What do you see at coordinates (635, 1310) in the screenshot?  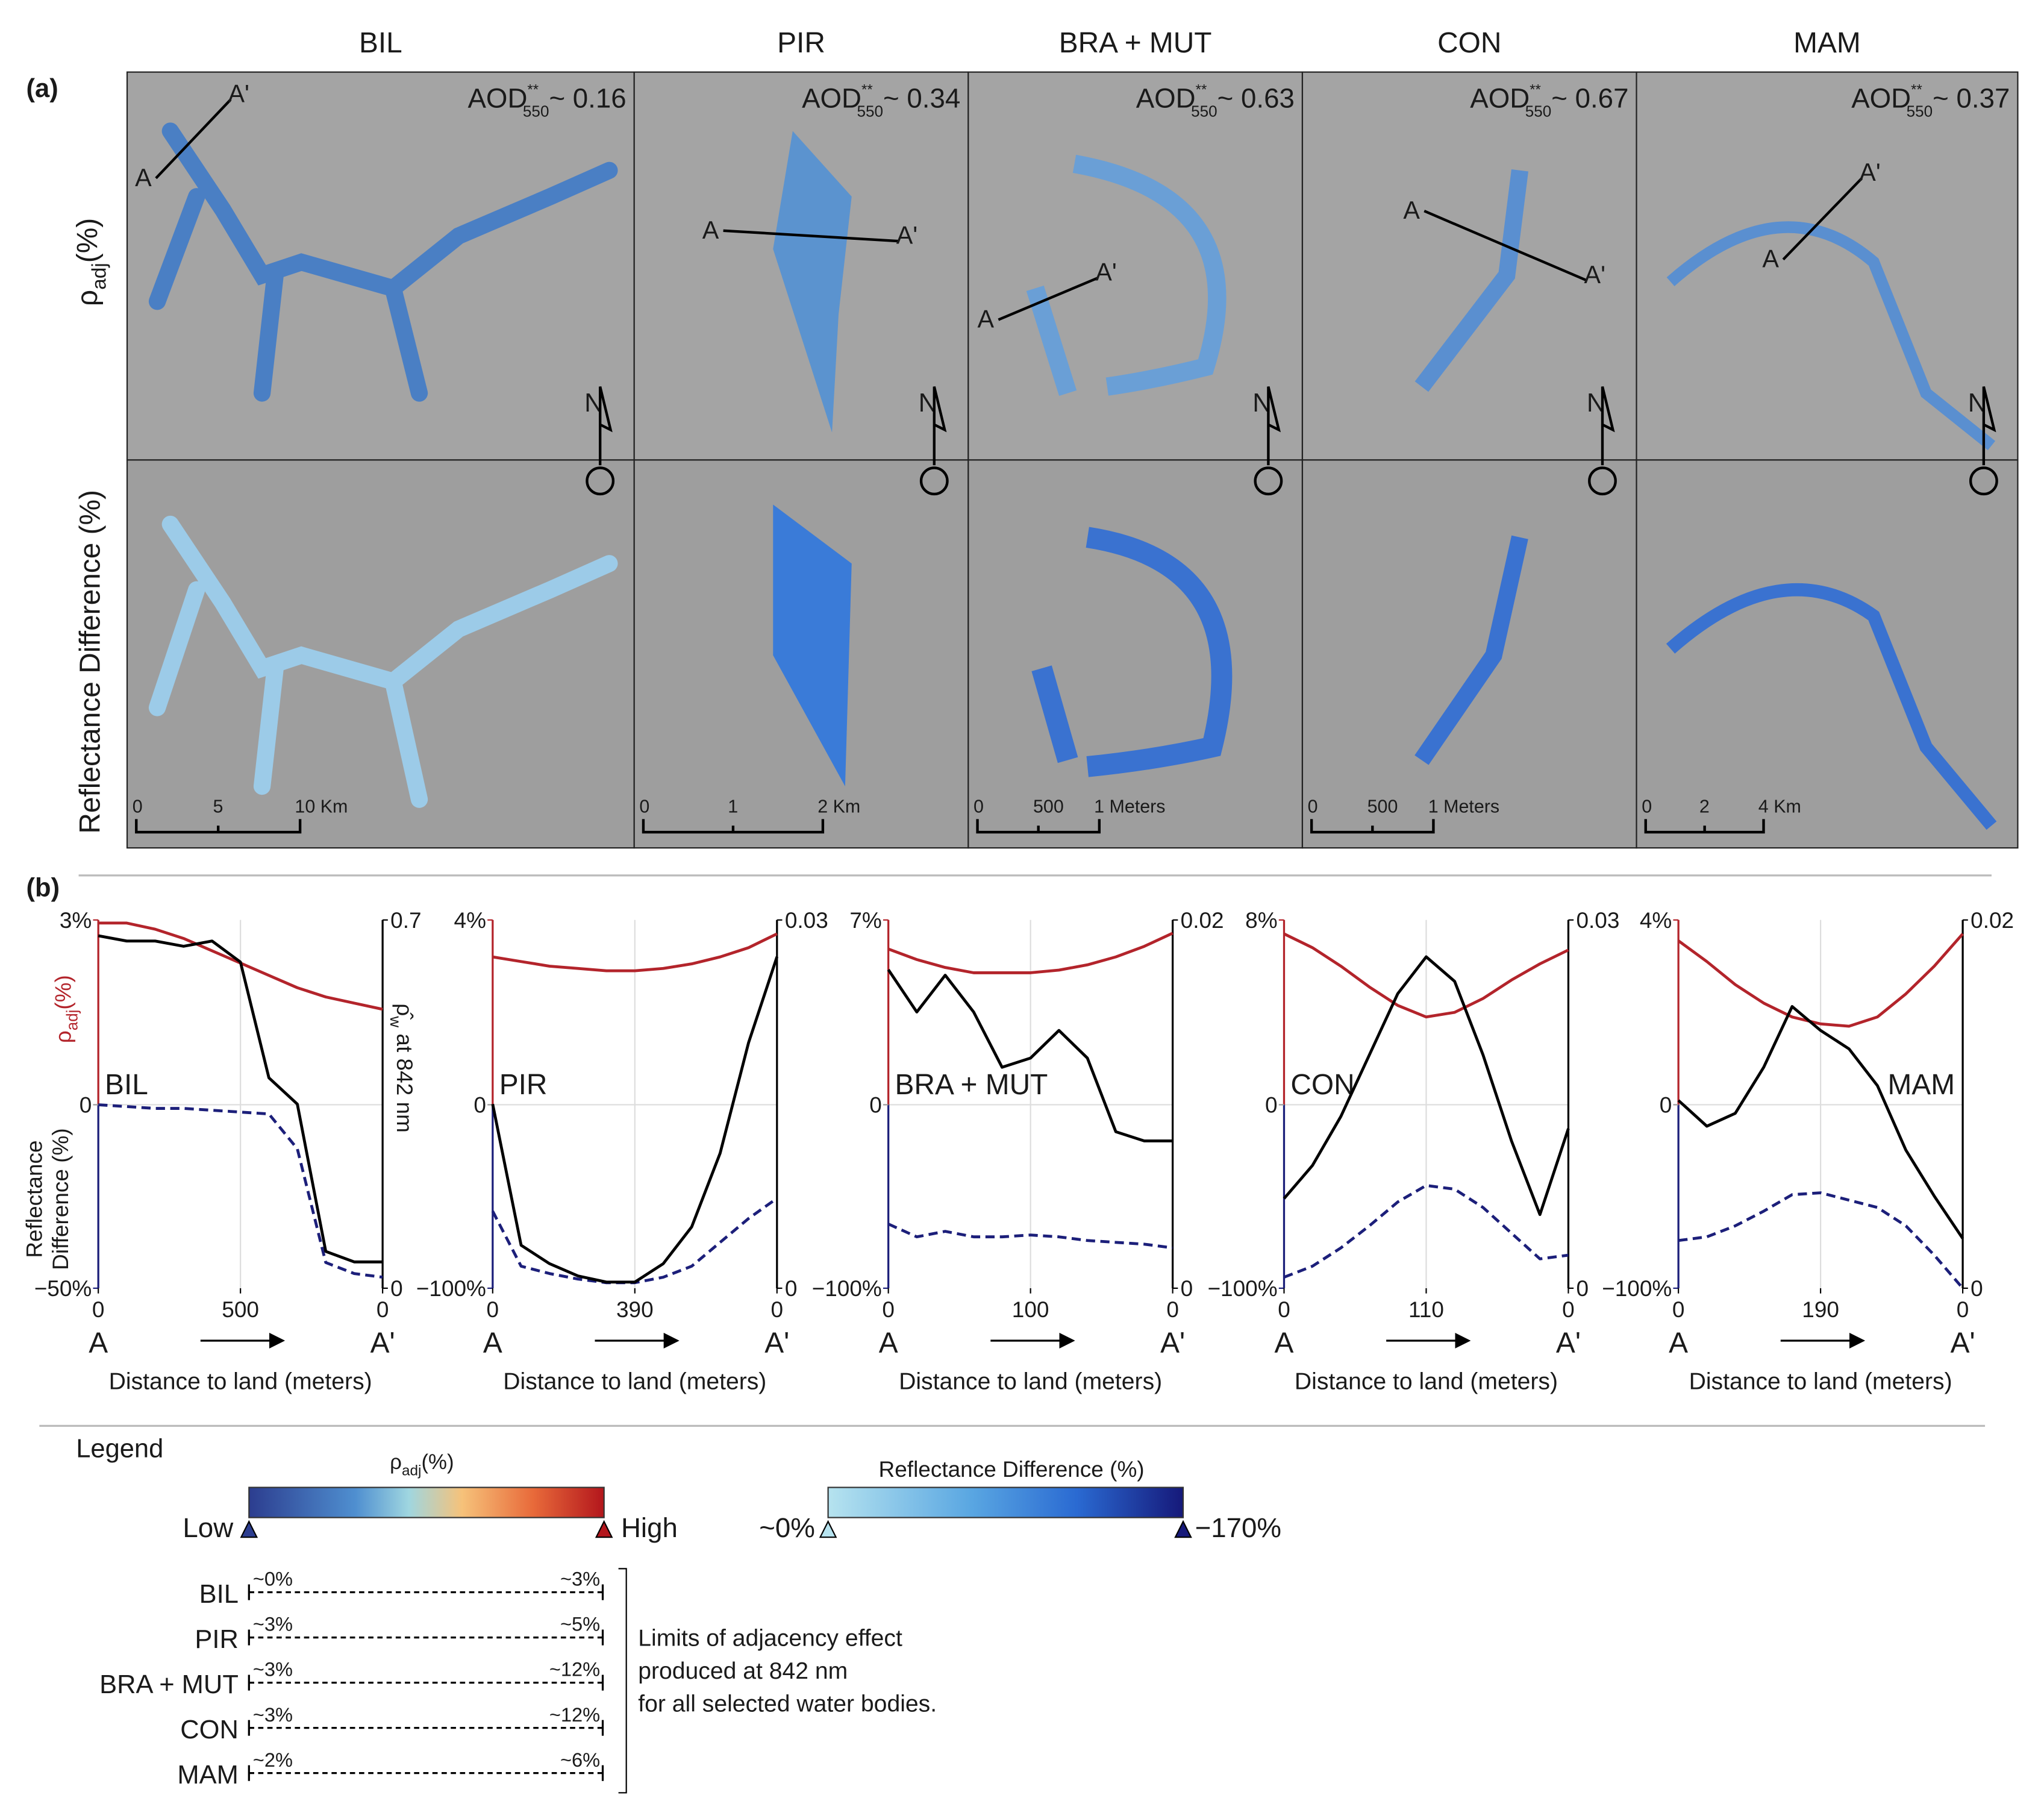 I see `x-tick-label: 390` at bounding box center [635, 1310].